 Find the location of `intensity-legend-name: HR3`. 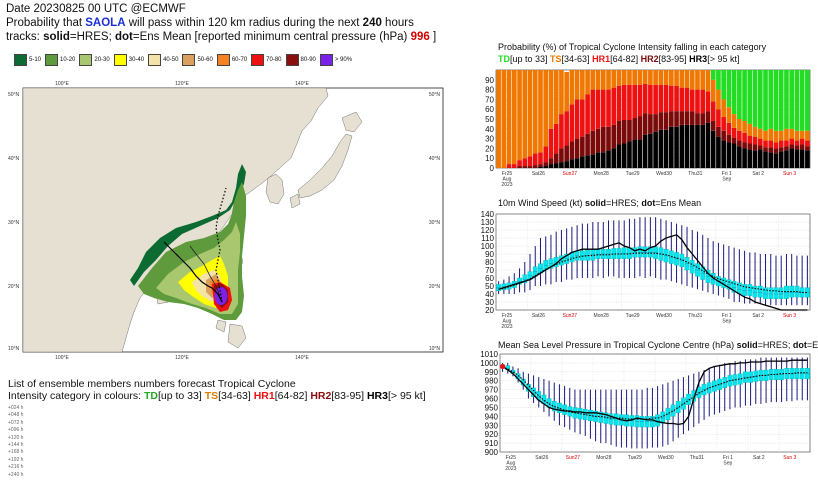

intensity-legend-name: HR3 is located at coordinates (698, 59).